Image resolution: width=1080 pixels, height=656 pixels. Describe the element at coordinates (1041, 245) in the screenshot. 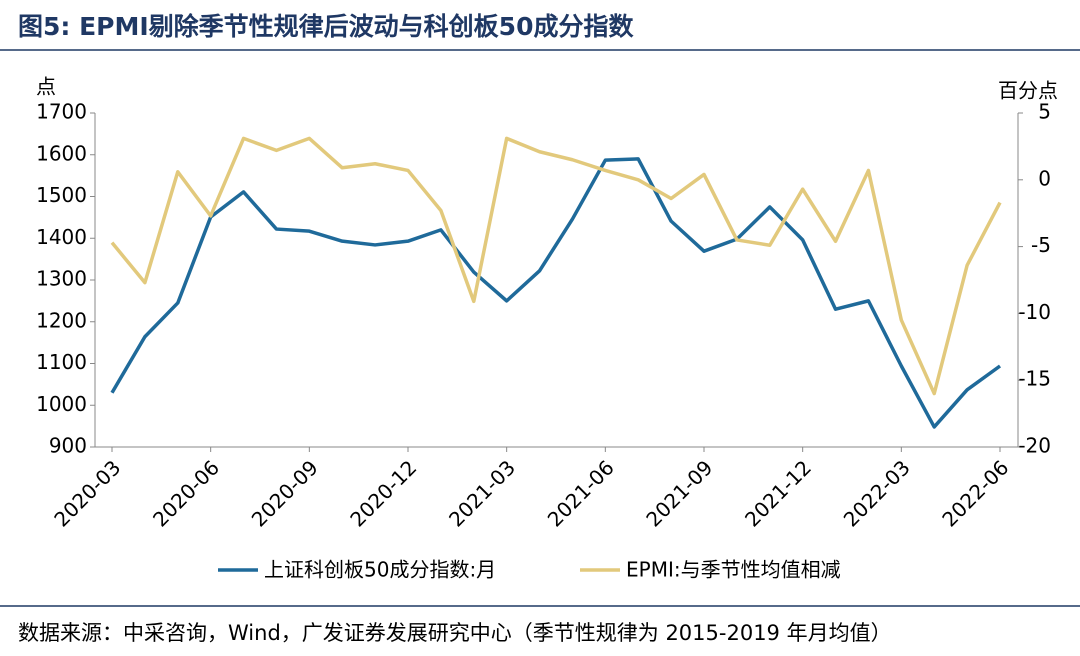

I see `y2-tick-label: -5` at that location.